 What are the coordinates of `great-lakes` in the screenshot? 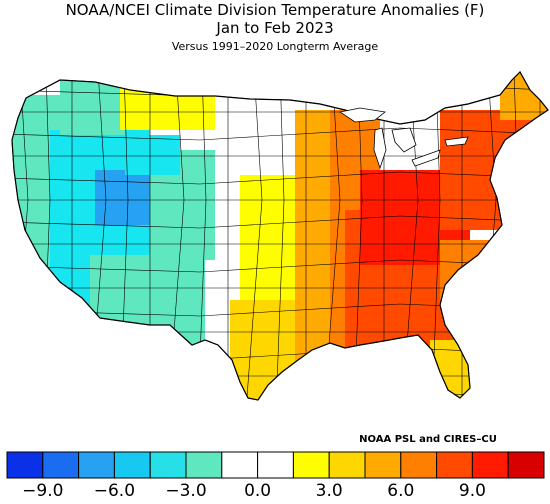 It's located at (403, 138).